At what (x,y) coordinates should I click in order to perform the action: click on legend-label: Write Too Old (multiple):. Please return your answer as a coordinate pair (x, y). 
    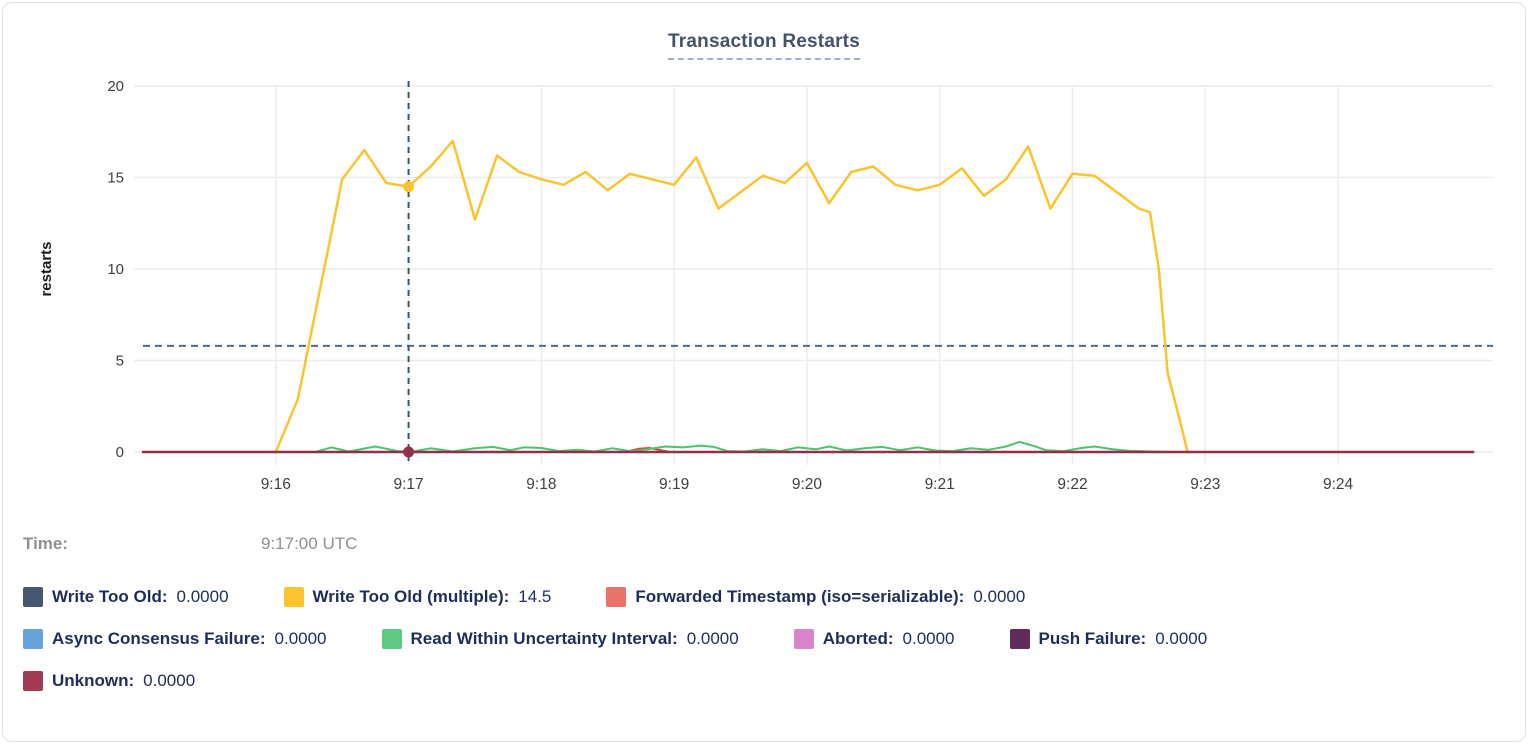
    Looking at the image, I should click on (411, 596).